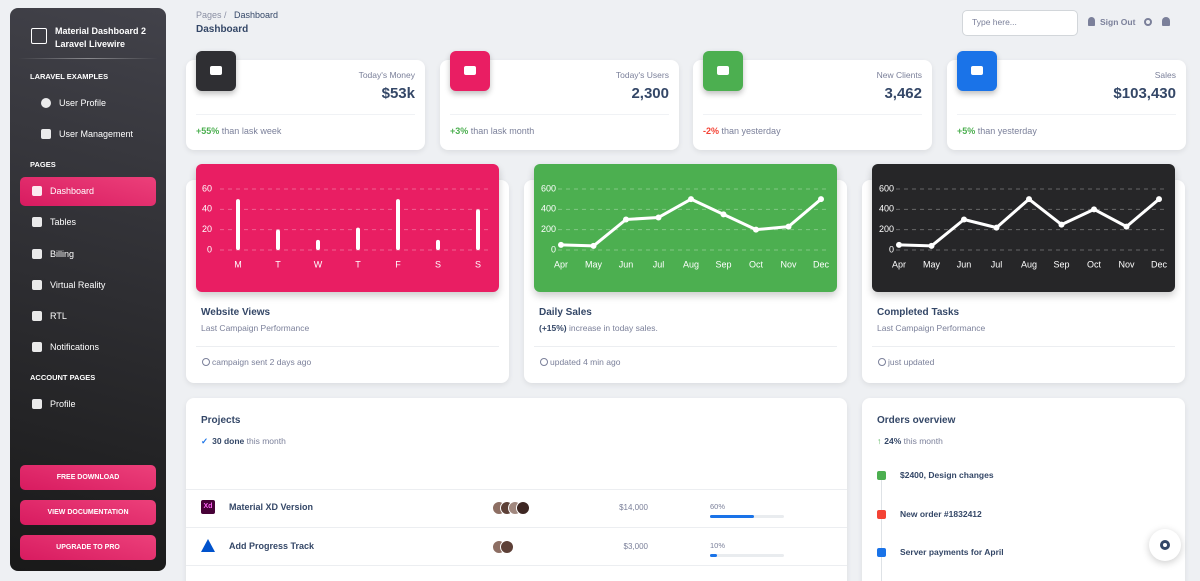  I want to click on stat-footer: -2% than yesterday, so click(742, 131).